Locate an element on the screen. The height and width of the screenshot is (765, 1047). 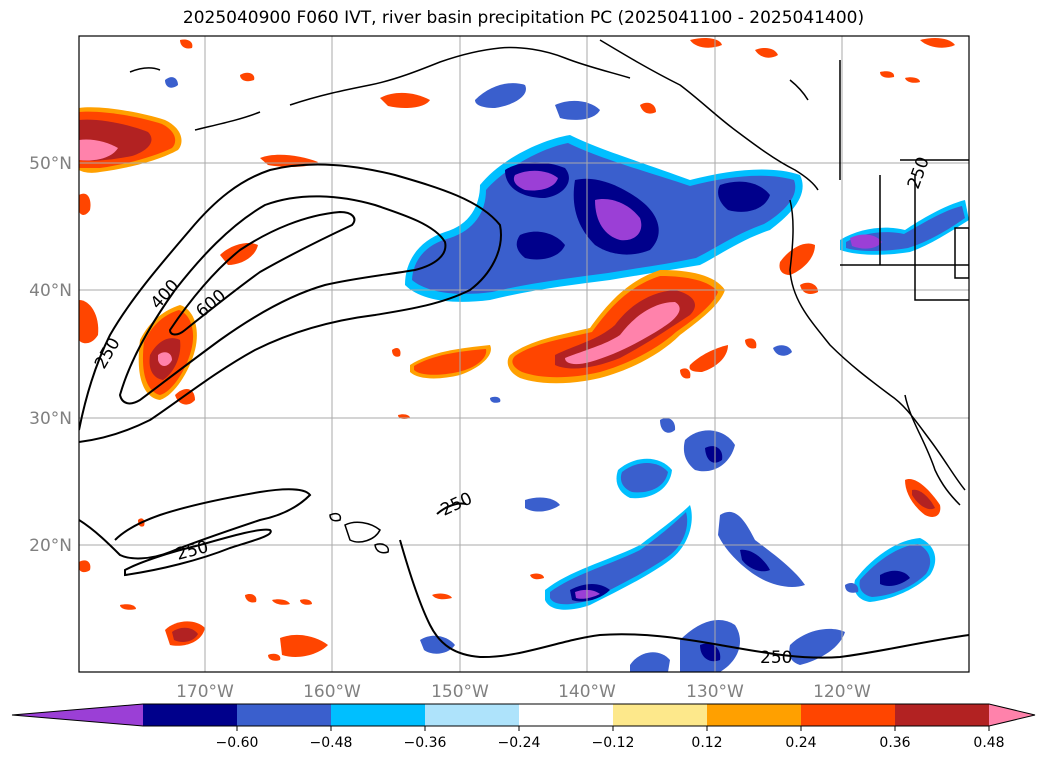
lon-label: 170°W is located at coordinates (205, 692).